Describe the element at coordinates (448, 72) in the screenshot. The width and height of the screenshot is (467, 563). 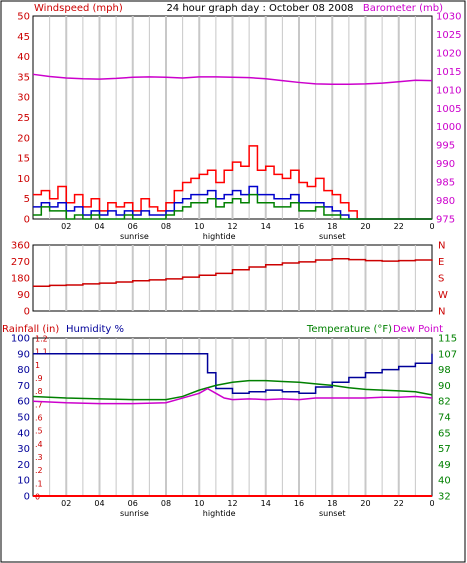
I see `barometer-tick-label: 1015` at that location.